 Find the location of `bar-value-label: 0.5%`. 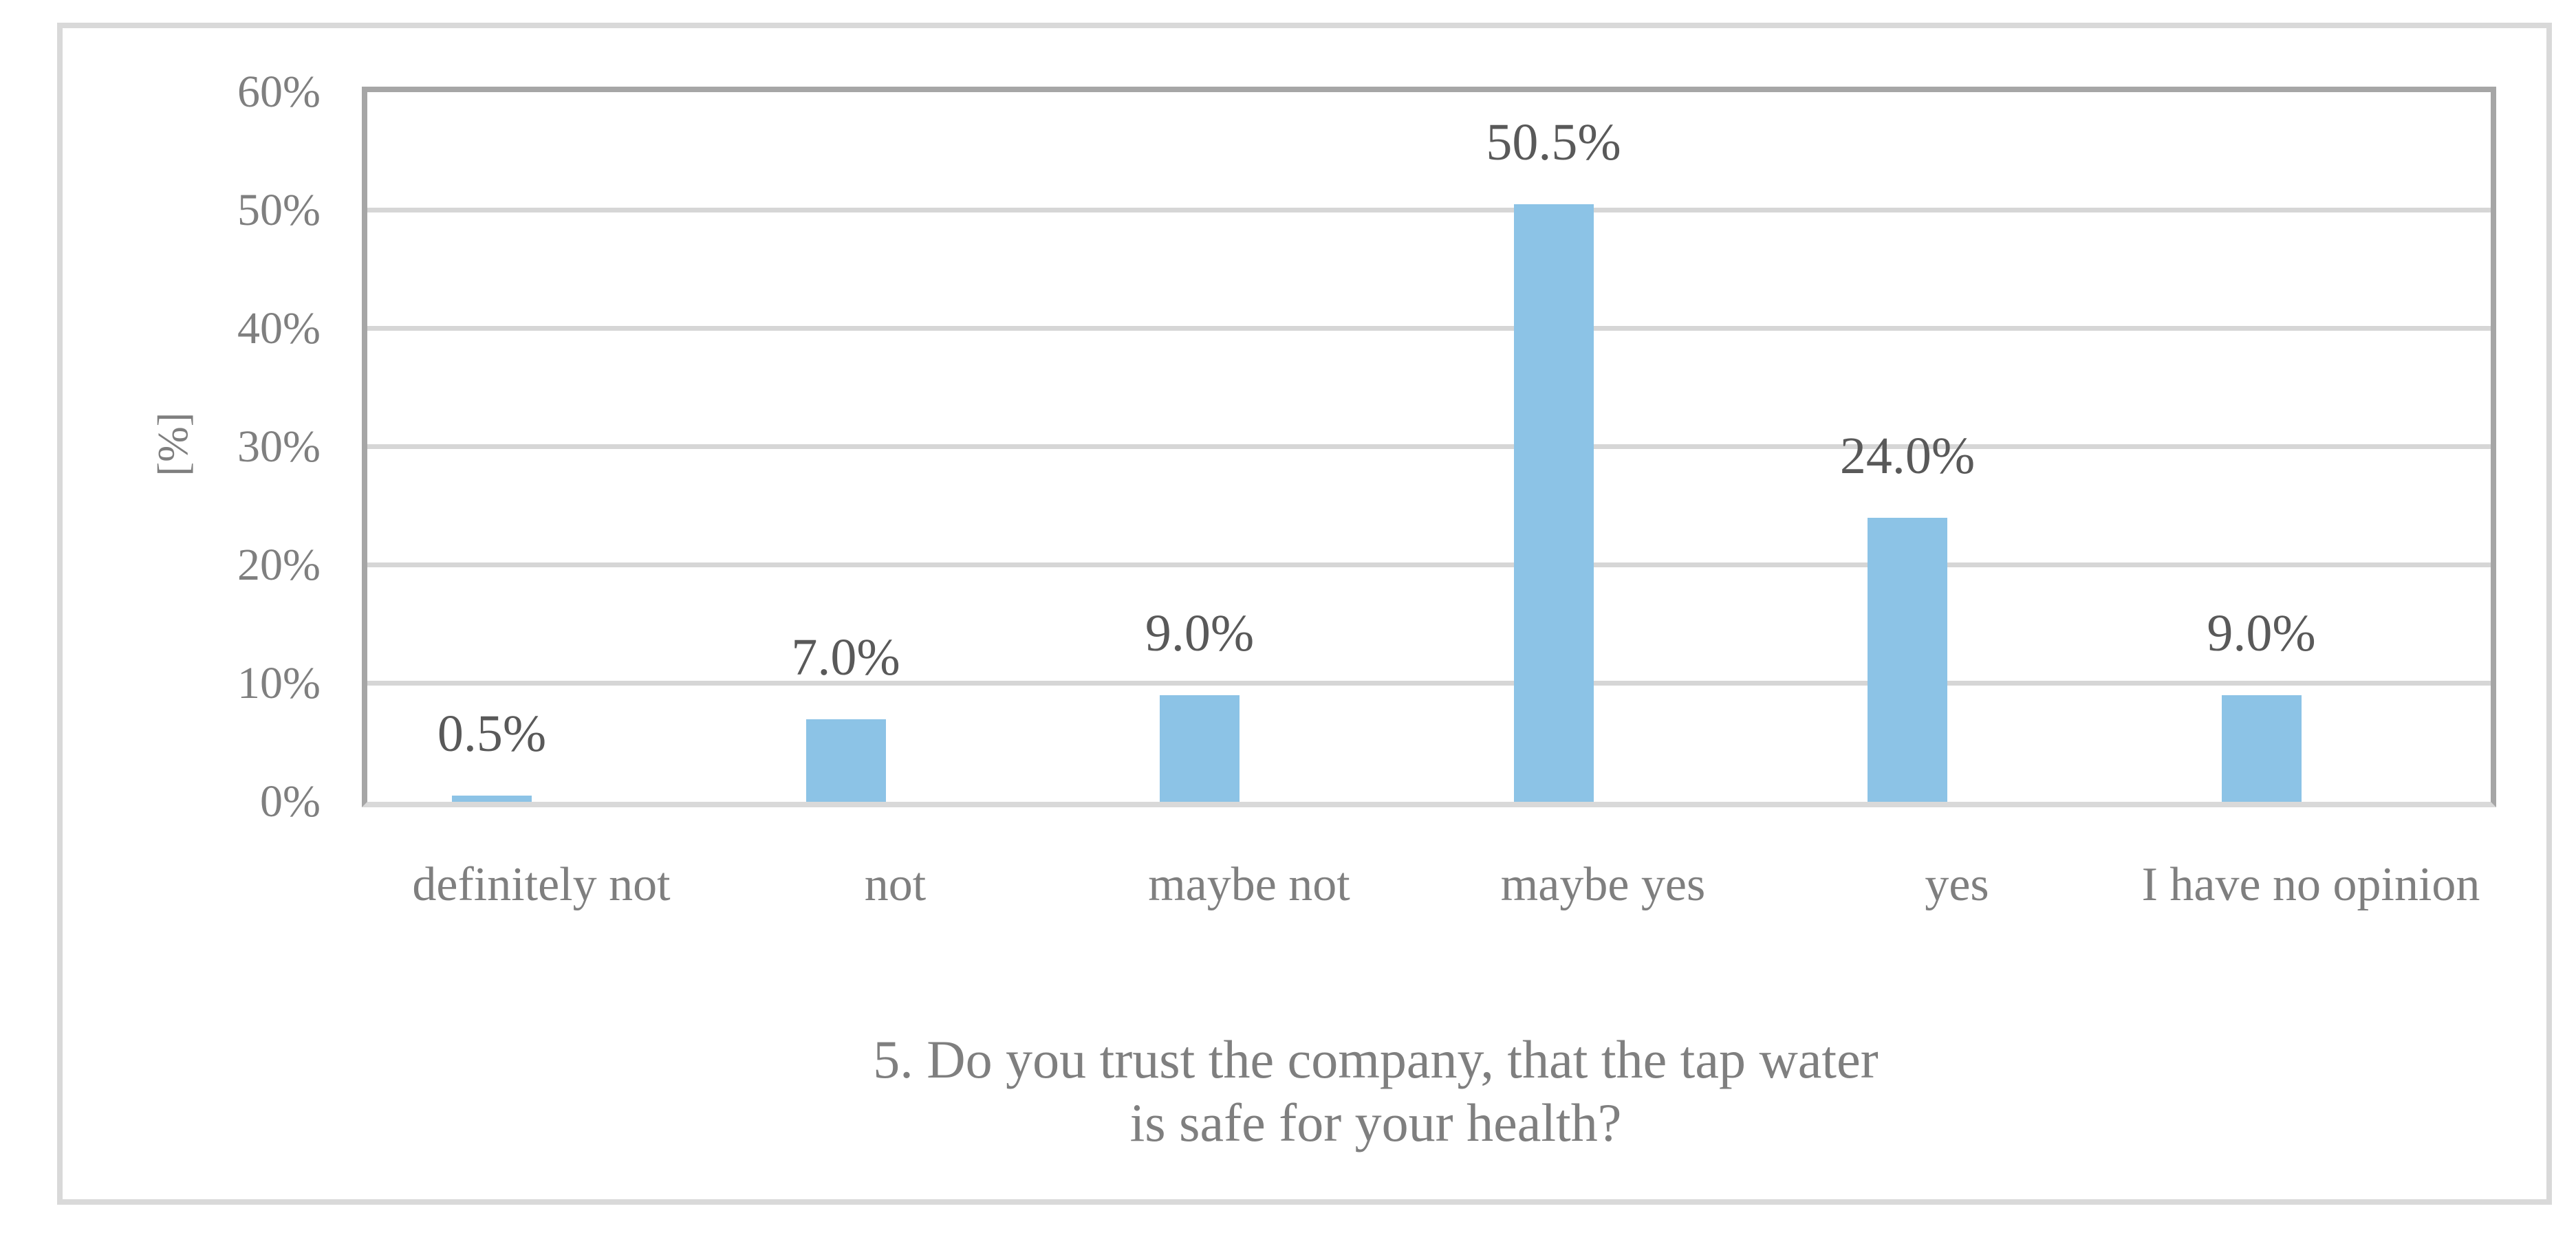

bar-value-label: 0.5% is located at coordinates (492, 734).